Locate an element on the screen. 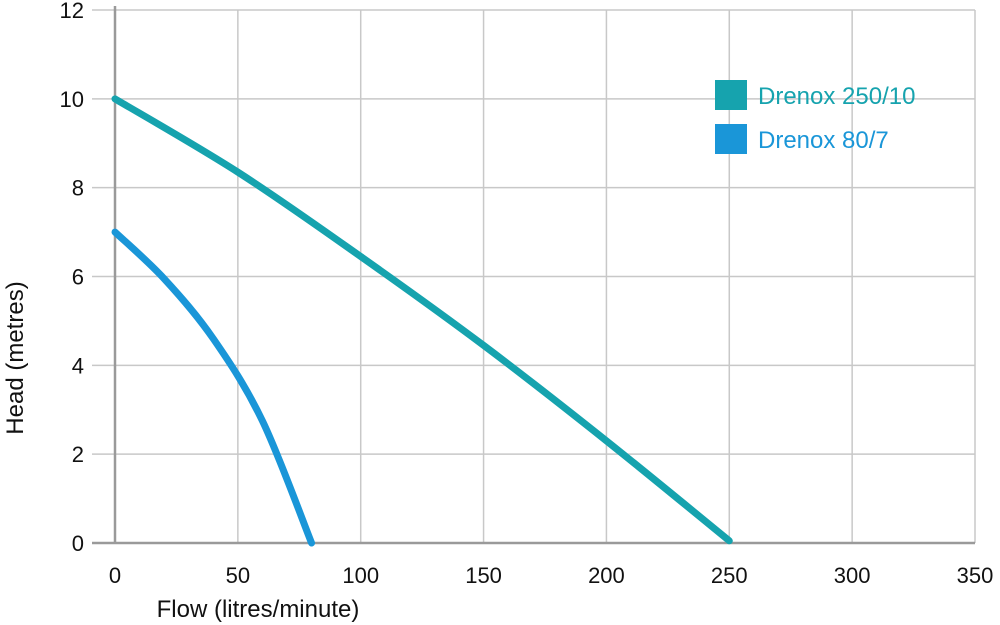 The height and width of the screenshot is (625, 1000). x-tick-label: 50 is located at coordinates (238, 575).